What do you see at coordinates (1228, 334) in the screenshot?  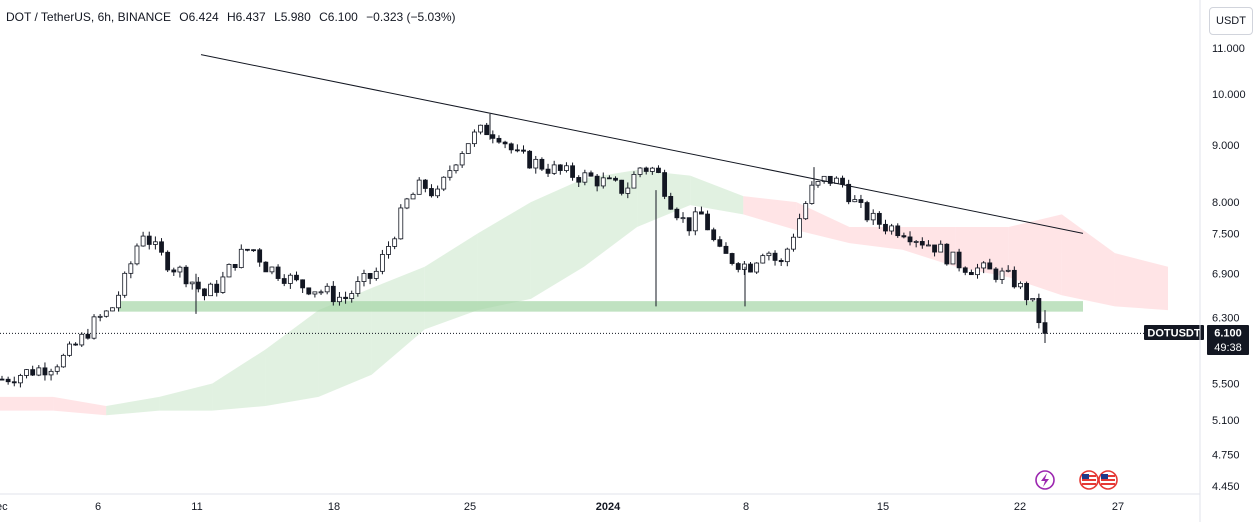 I see `price-tag-value: 6.100` at bounding box center [1228, 334].